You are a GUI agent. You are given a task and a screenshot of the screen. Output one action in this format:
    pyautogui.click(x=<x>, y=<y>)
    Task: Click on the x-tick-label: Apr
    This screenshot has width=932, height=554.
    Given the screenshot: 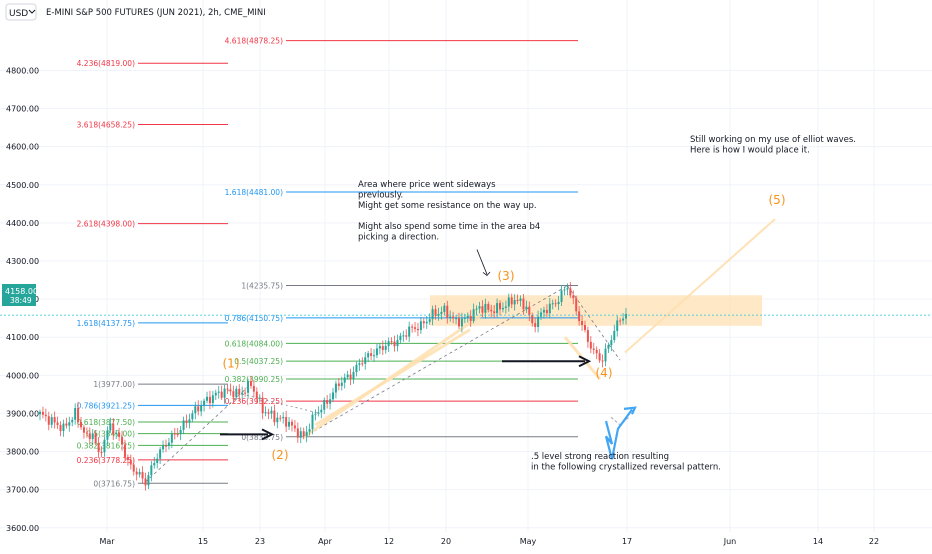 What is the action you would take?
    pyautogui.click(x=325, y=541)
    